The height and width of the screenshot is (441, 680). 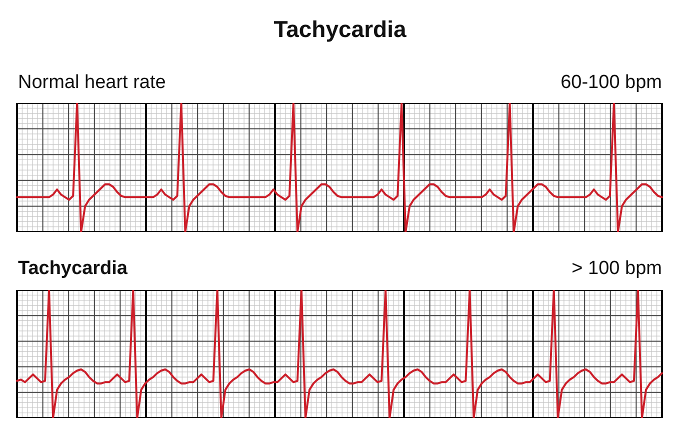 What do you see at coordinates (611, 83) in the screenshot?
I see `text: 60-100 bpm` at bounding box center [611, 83].